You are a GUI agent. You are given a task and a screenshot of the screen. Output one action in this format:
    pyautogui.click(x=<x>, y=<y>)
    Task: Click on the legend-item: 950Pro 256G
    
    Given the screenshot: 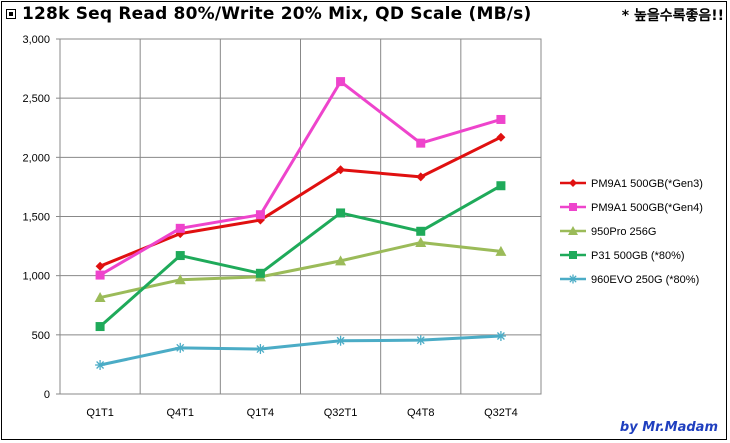 What is the action you would take?
    pyautogui.click(x=608, y=232)
    